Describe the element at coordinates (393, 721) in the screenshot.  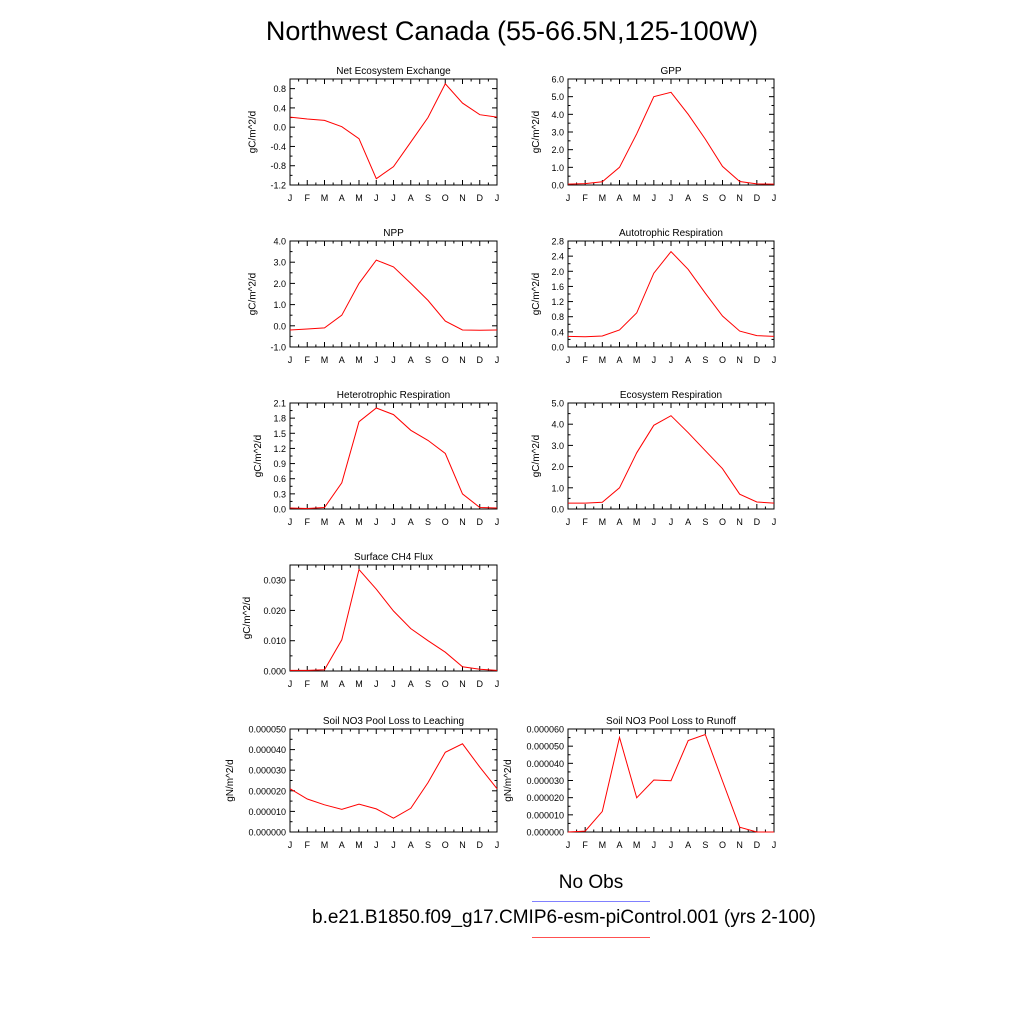
I see `panel-title: Soil NO3 Pool Loss to Leaching` at that location.